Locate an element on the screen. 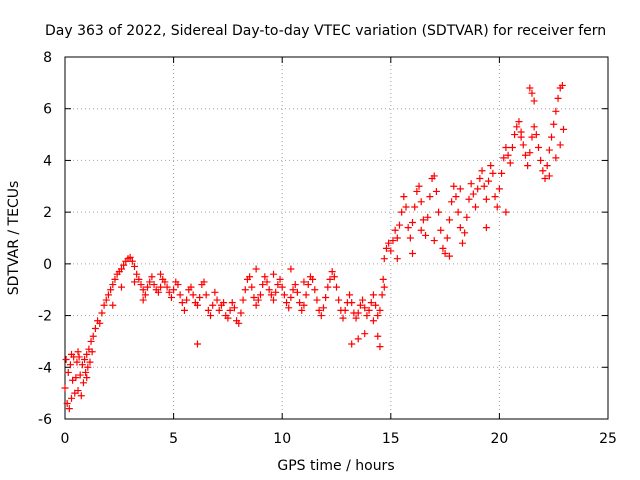 The image size is (640, 480). x-tick-label: 0 is located at coordinates (65, 439).